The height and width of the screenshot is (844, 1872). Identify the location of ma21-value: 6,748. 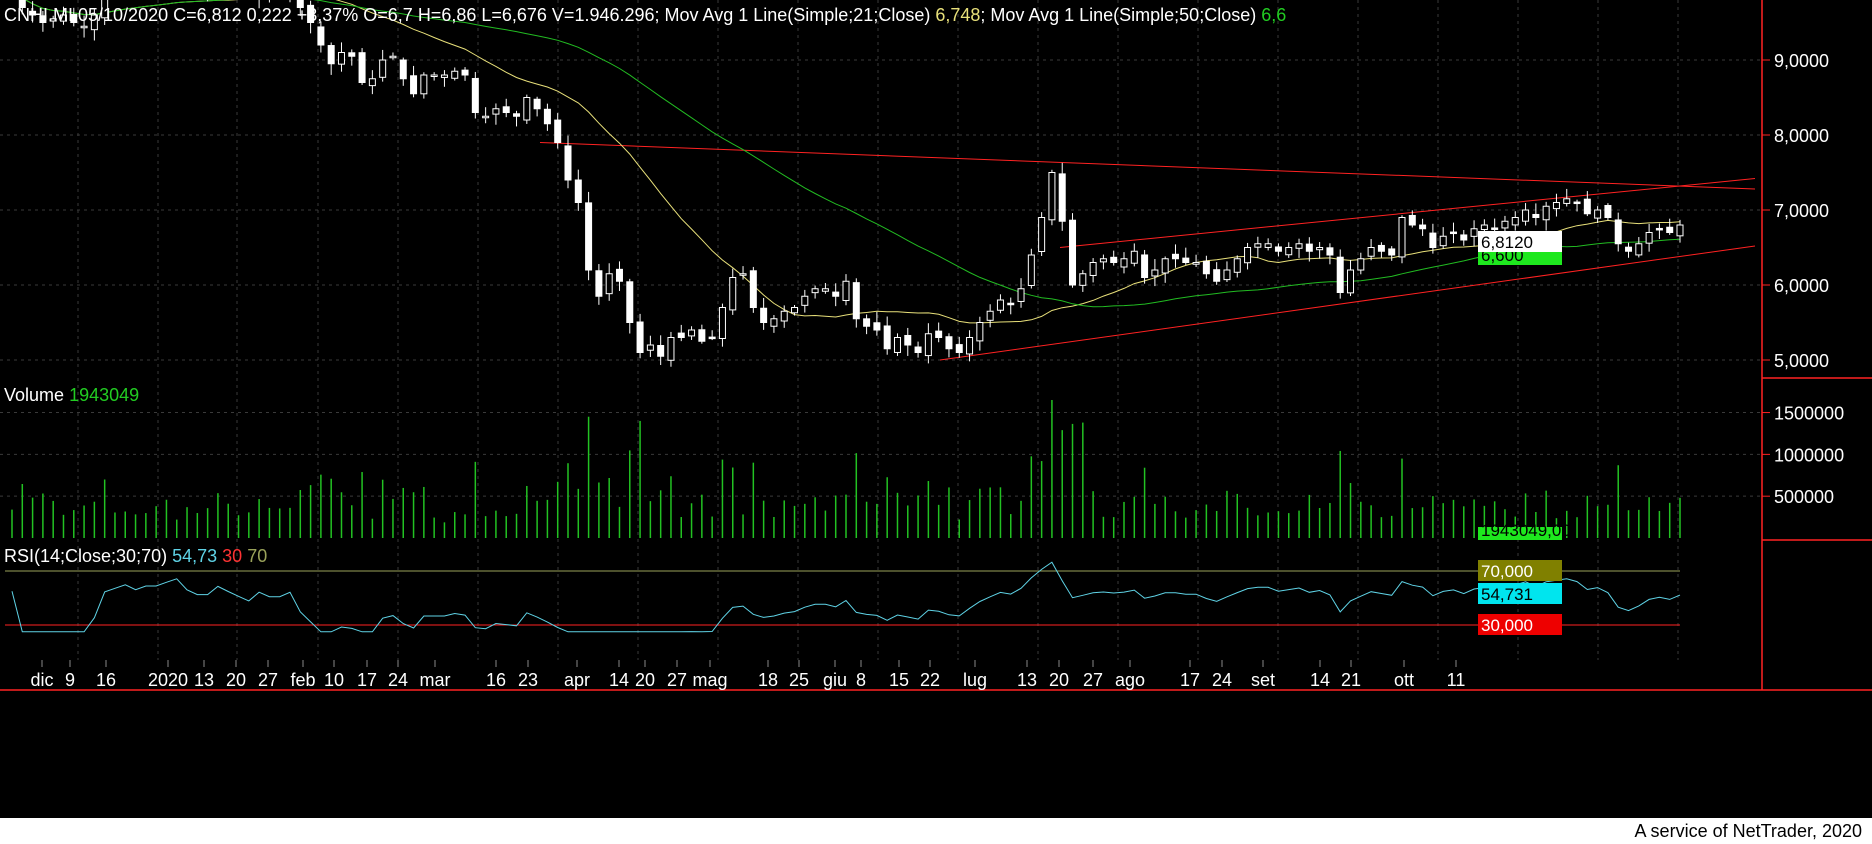
(957, 15).